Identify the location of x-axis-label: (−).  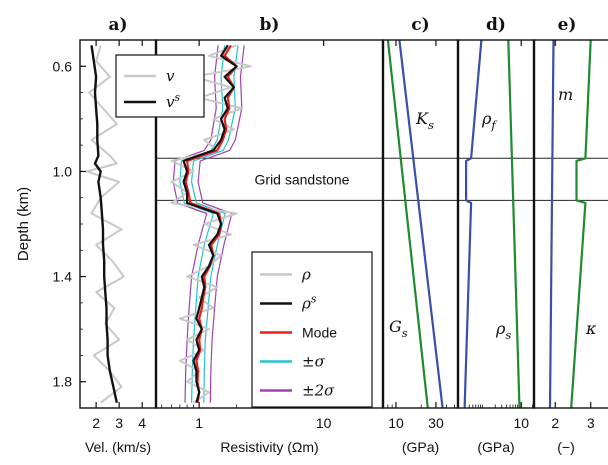
(566, 447).